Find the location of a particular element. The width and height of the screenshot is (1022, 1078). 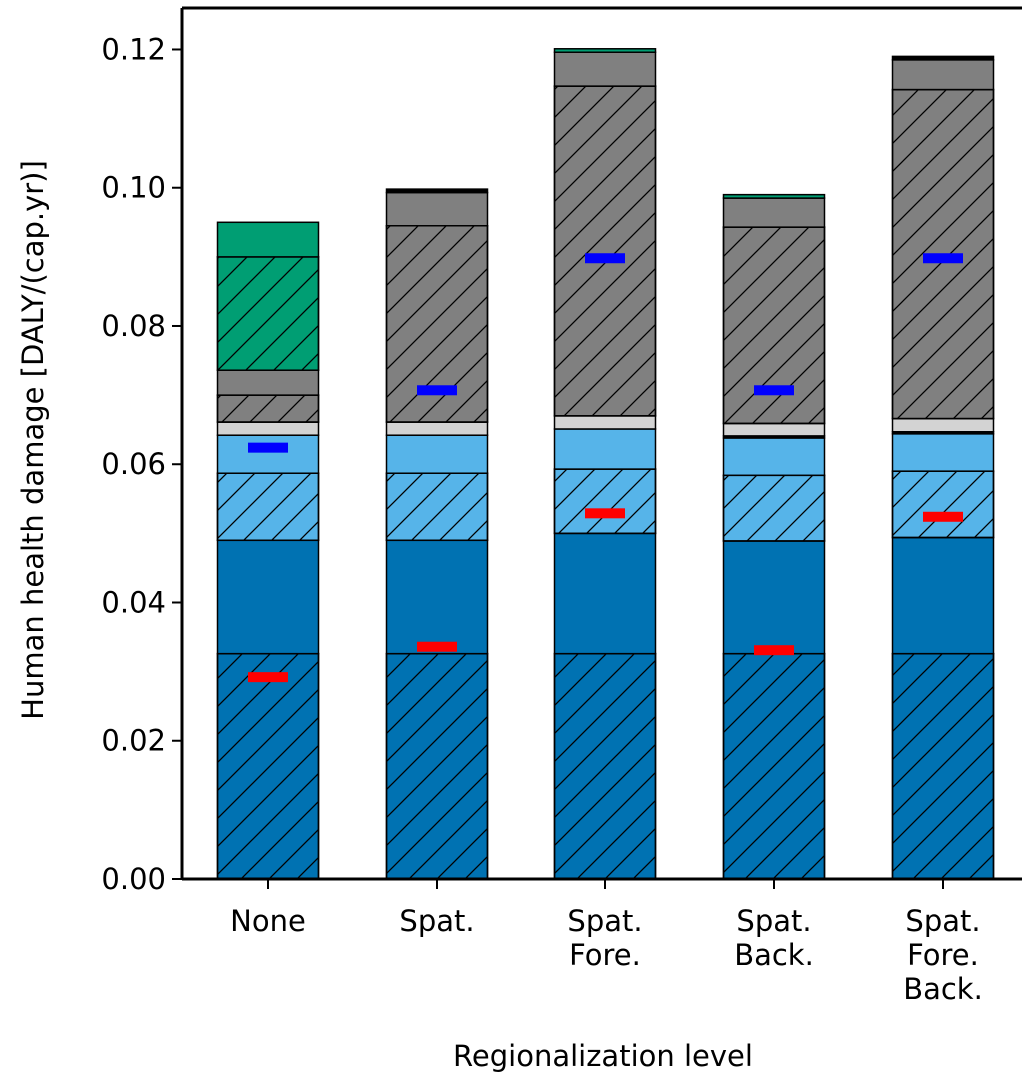

y-tick-label: 0.06 is located at coordinates (133, 464).